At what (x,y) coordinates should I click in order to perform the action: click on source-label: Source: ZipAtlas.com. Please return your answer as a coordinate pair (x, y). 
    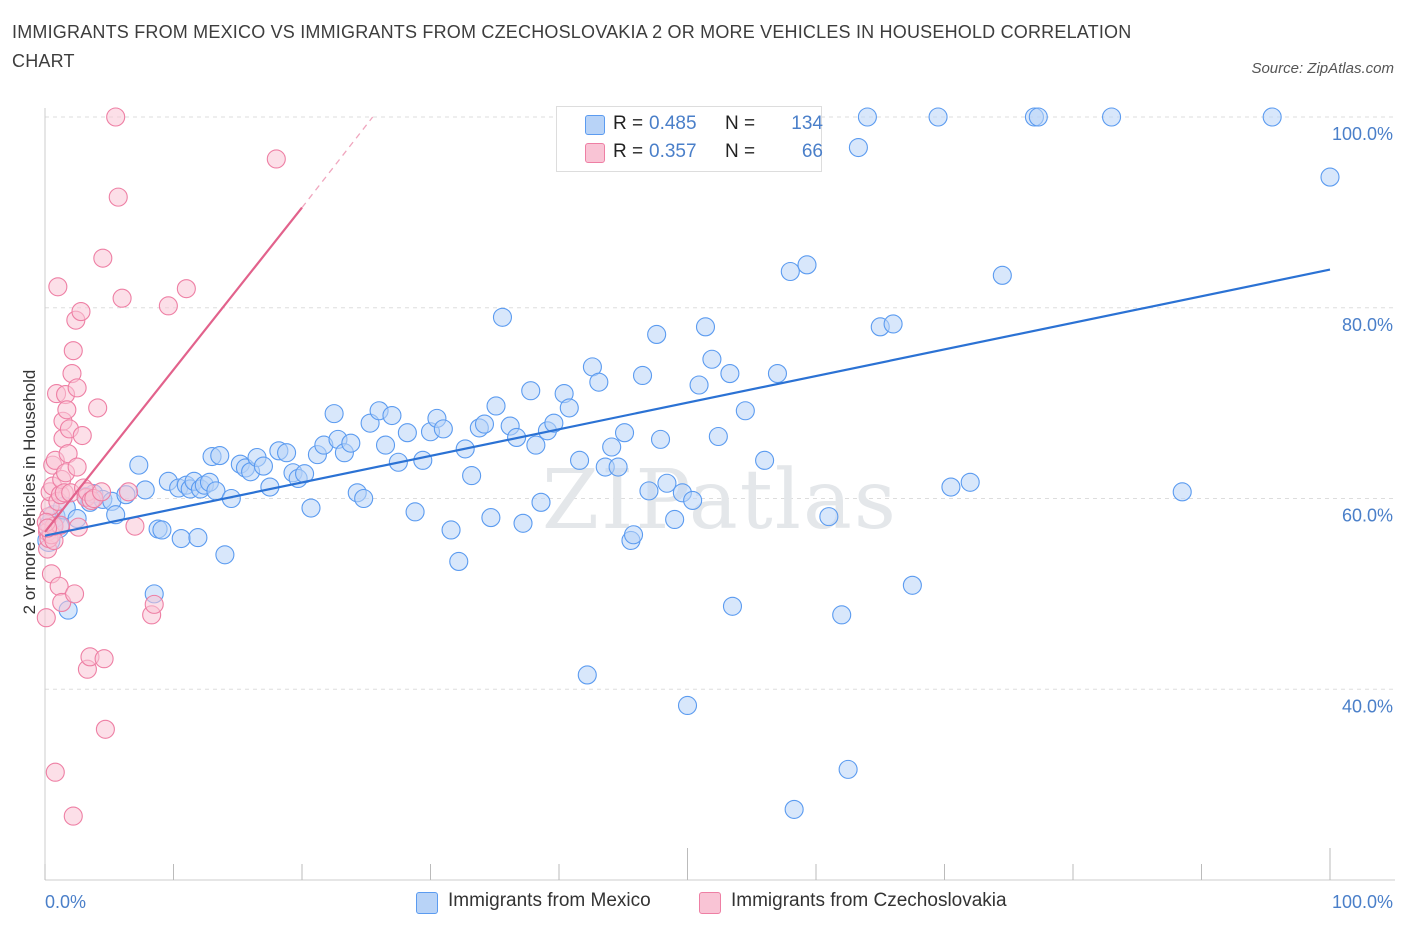
    Looking at the image, I should click on (1322, 68).